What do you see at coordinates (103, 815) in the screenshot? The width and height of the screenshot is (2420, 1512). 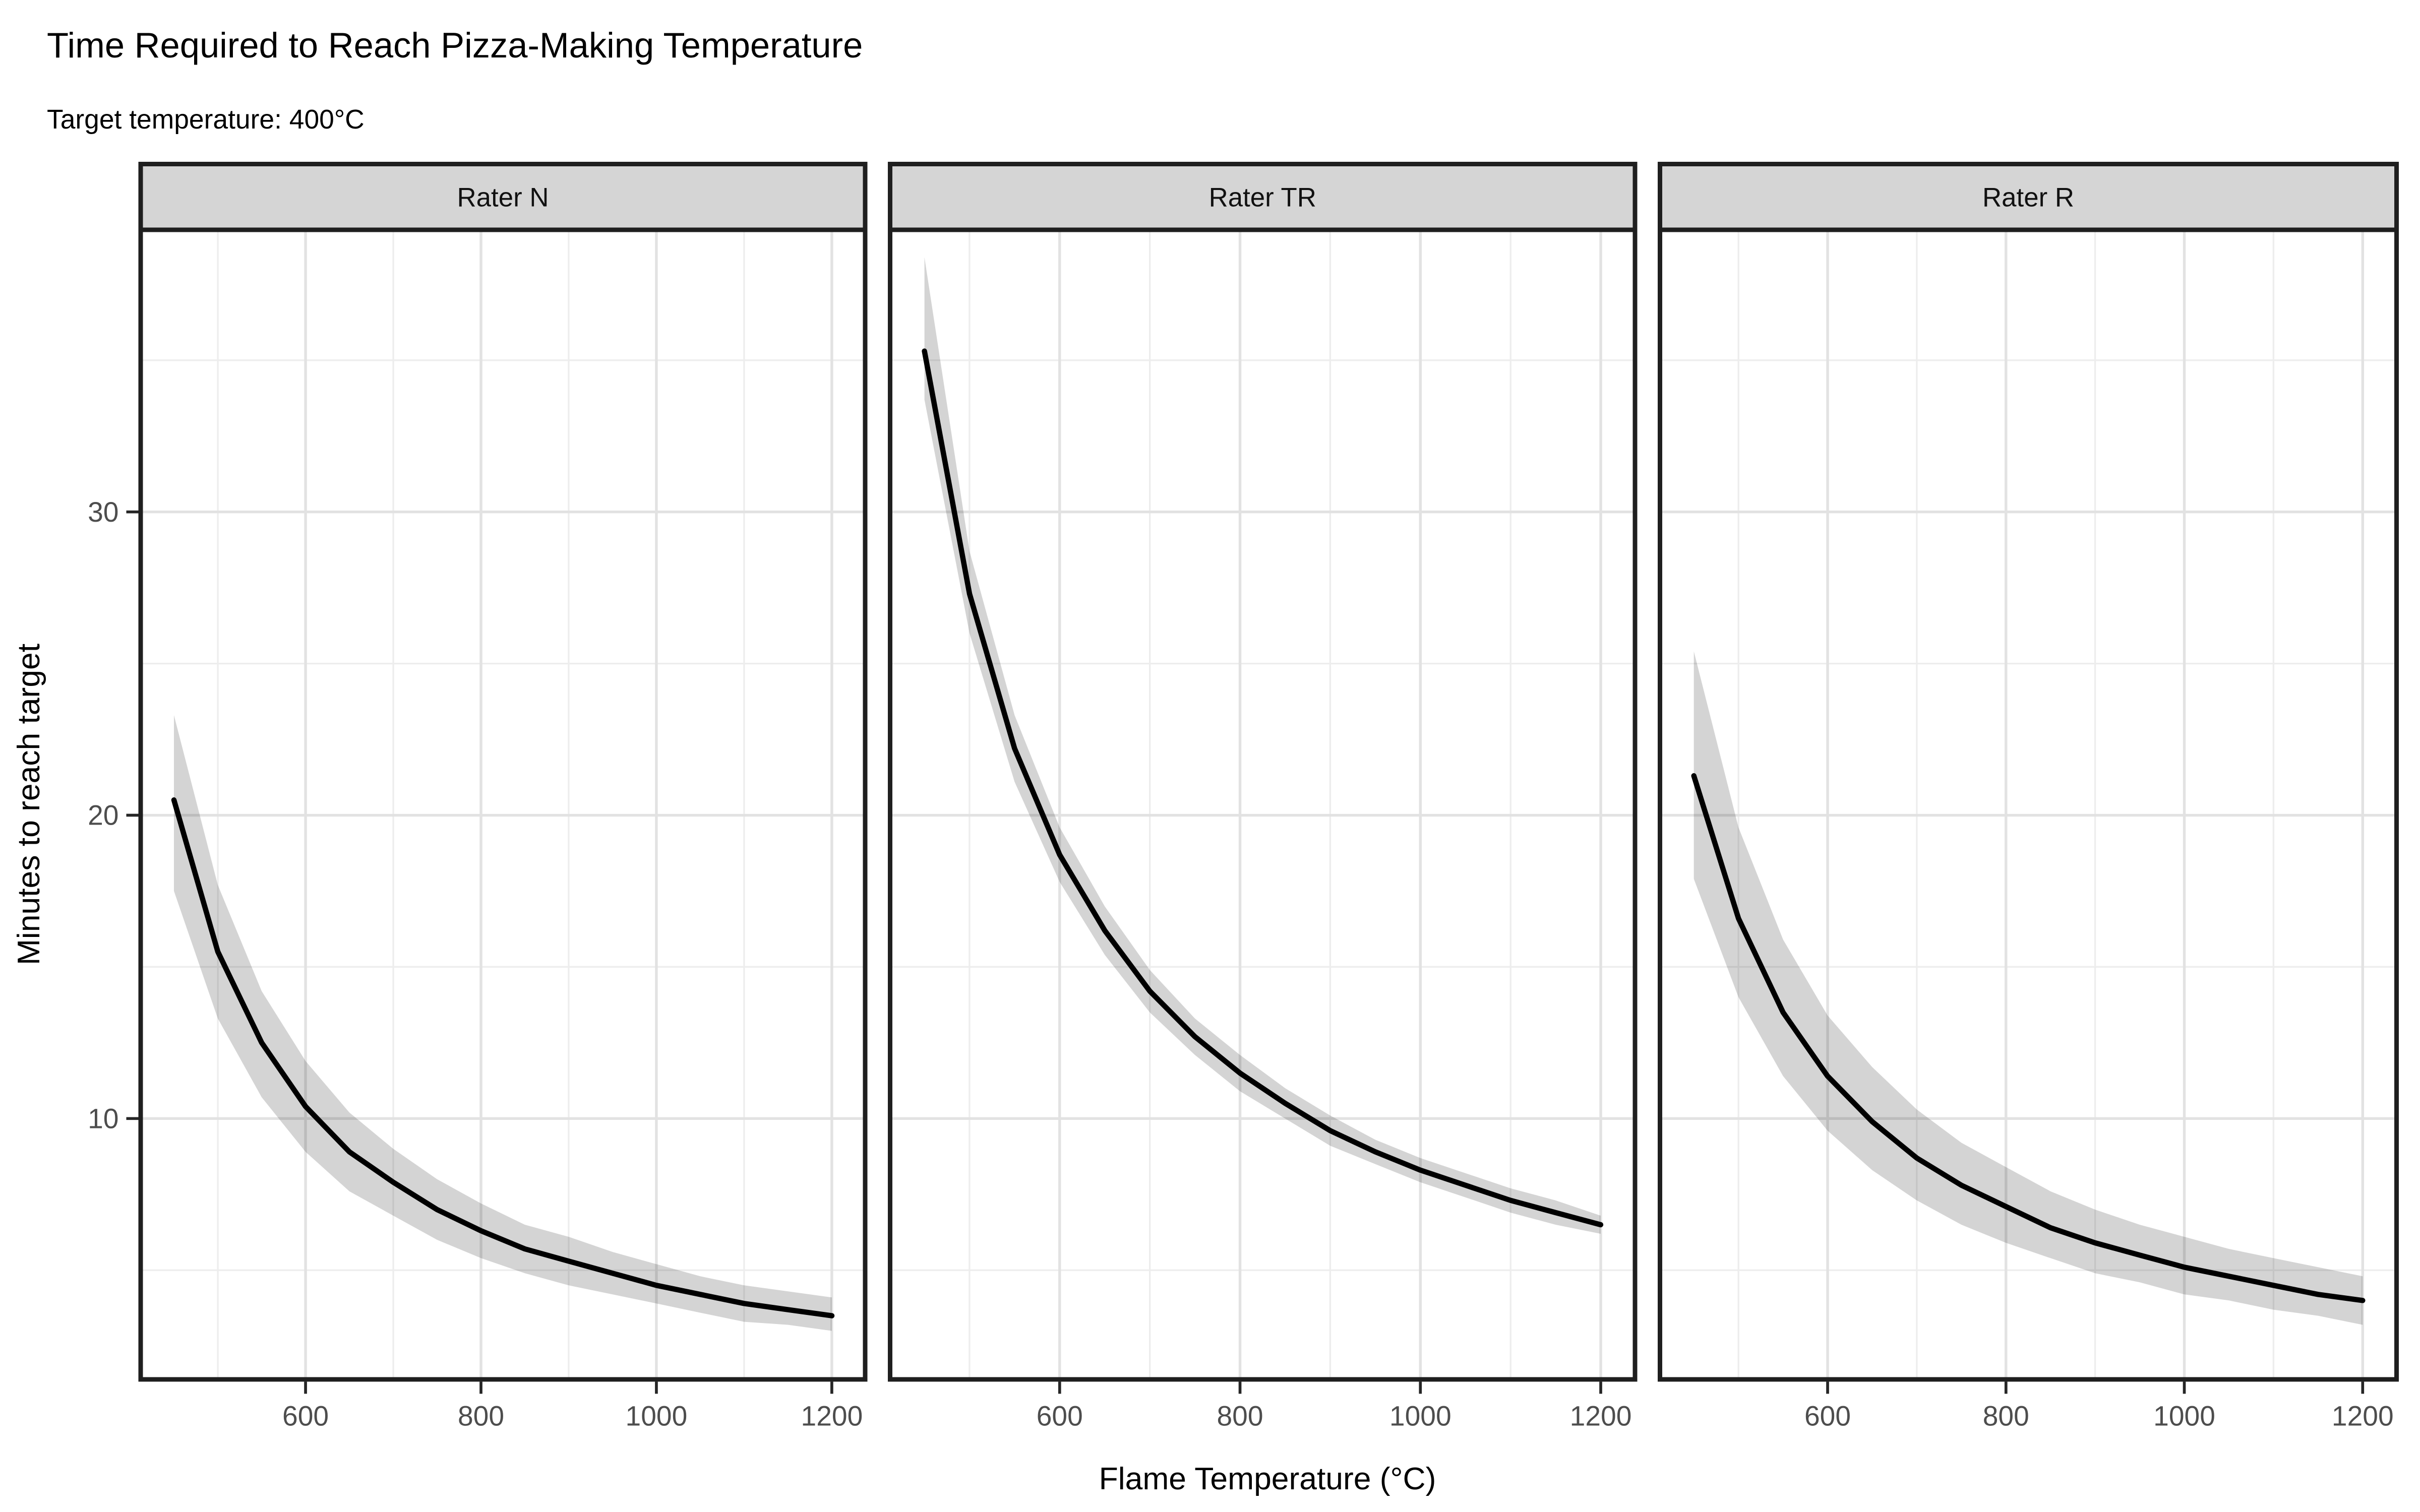 I see `y-tick-label: 20` at bounding box center [103, 815].